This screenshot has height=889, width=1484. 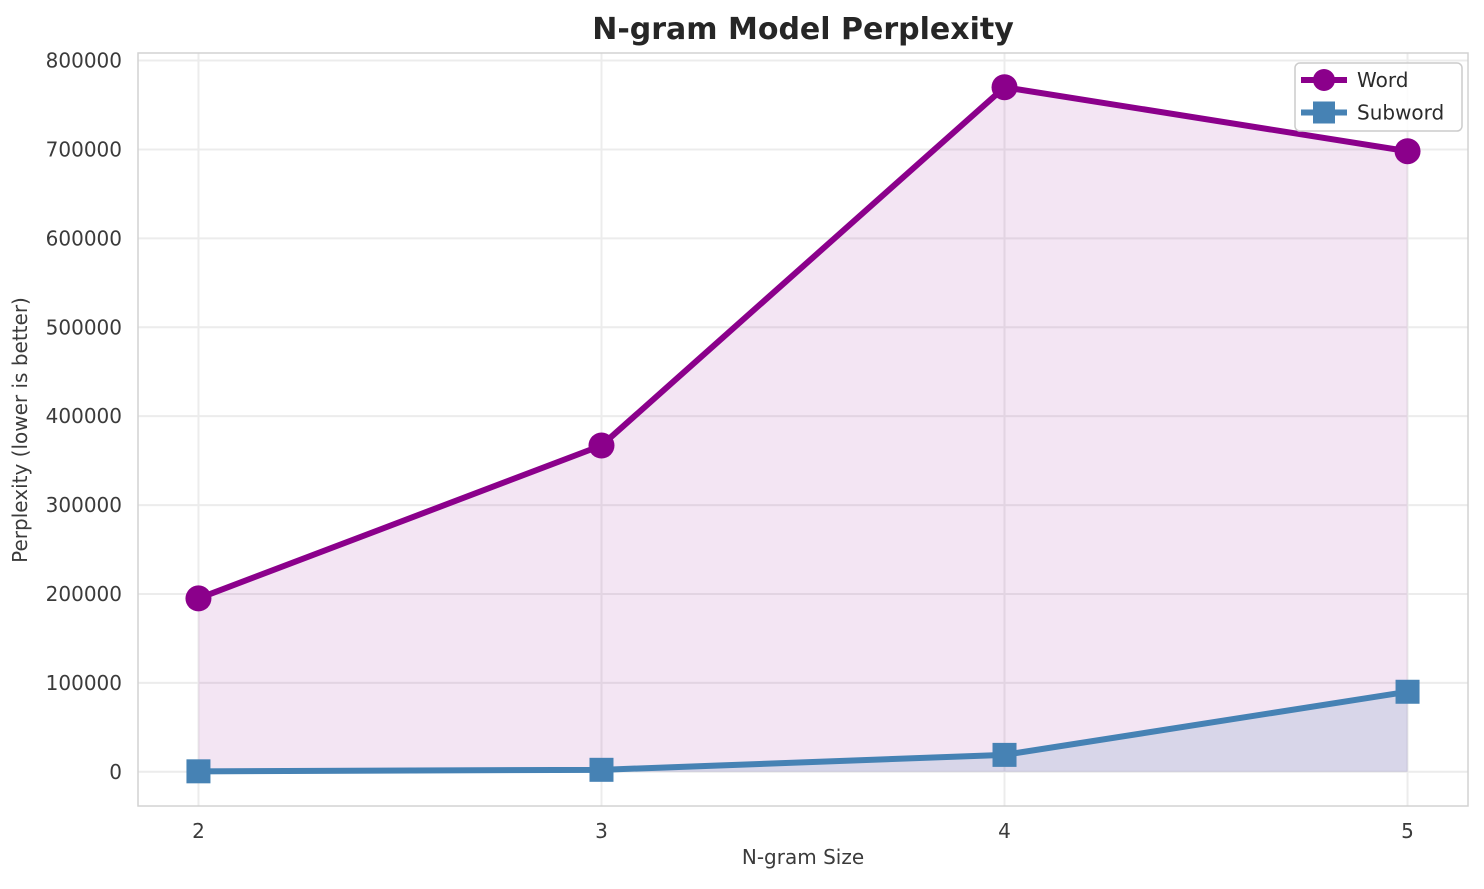 What do you see at coordinates (1400, 113) in the screenshot?
I see `subword-legend-label: Subword` at bounding box center [1400, 113].